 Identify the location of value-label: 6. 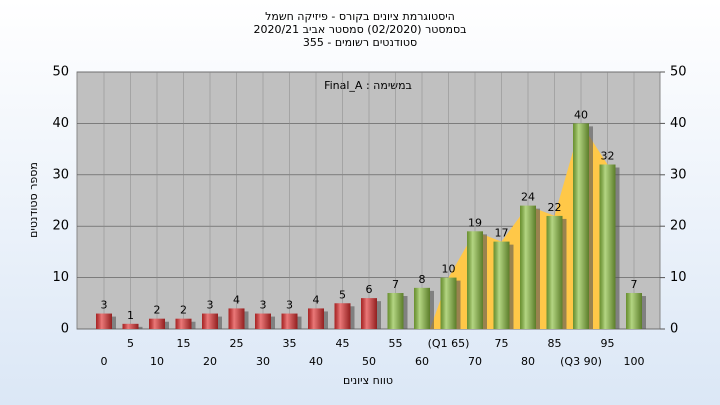
(369, 289).